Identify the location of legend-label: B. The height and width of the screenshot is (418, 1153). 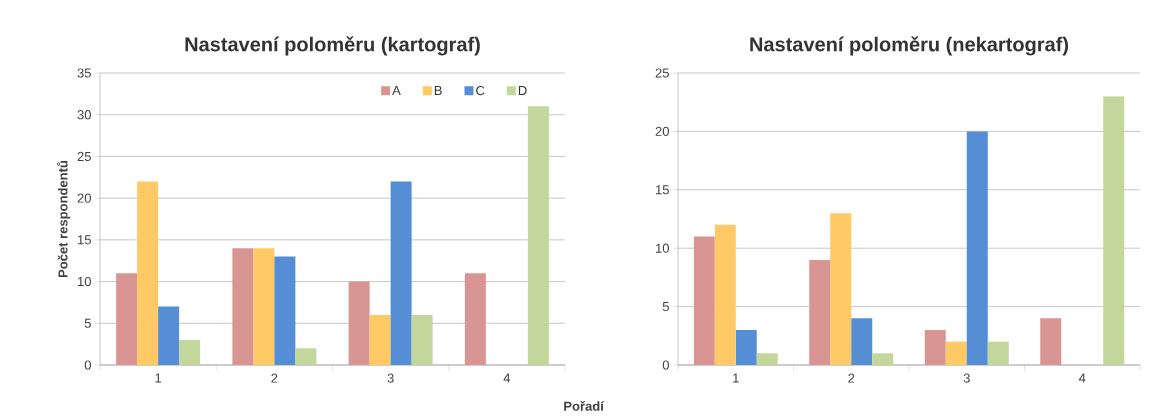
(438, 90).